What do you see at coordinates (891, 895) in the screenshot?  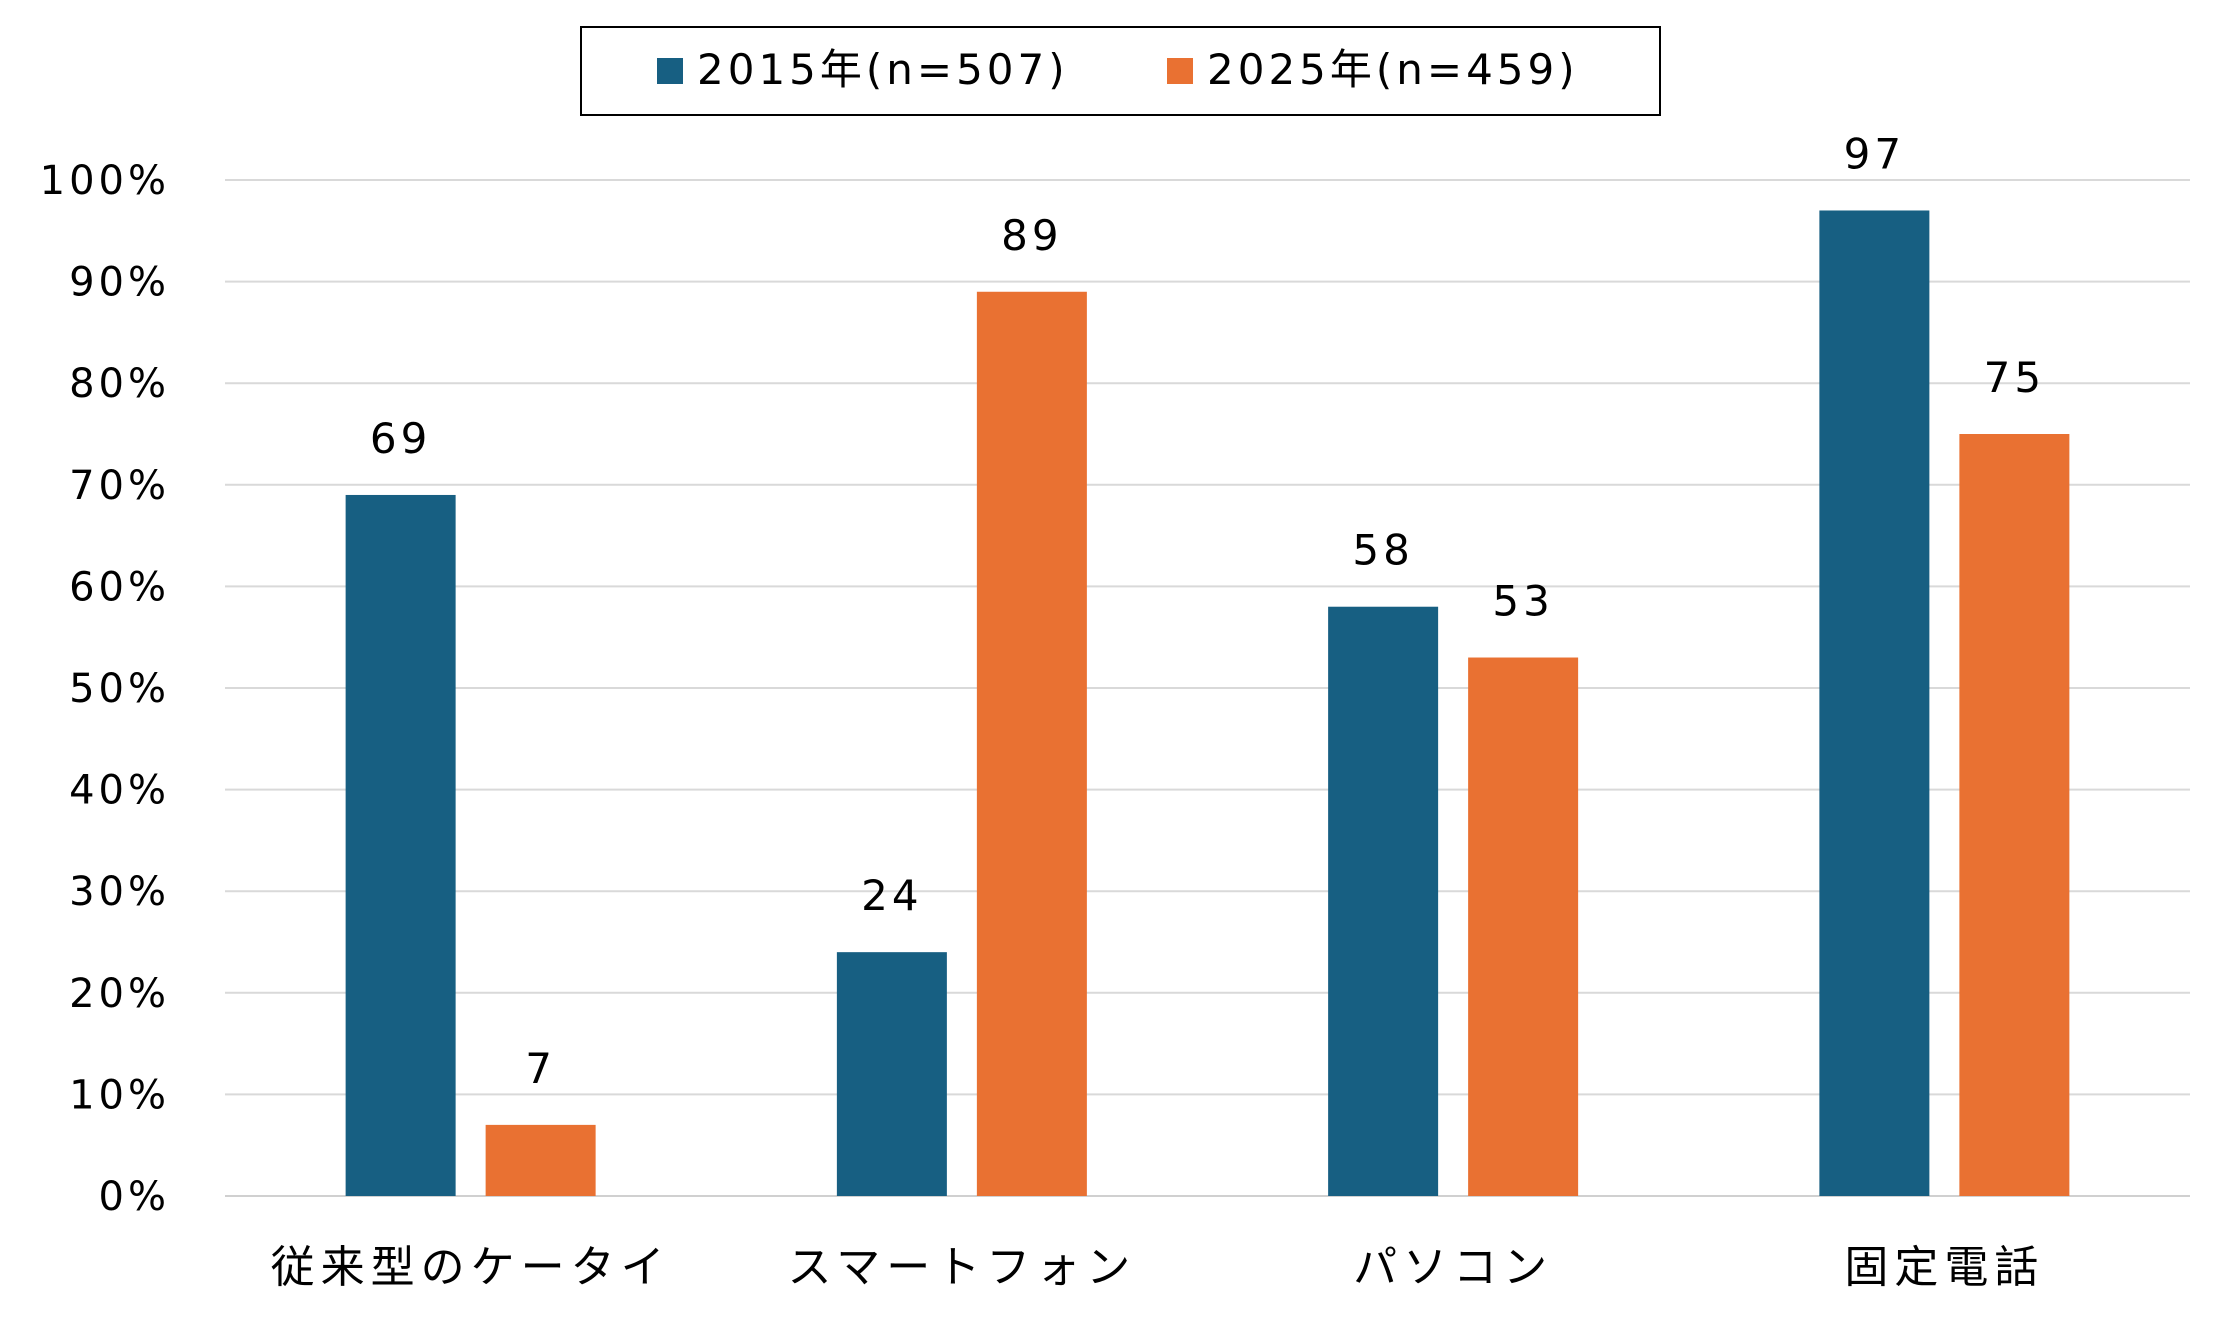 I see `data-label: 24` at bounding box center [891, 895].